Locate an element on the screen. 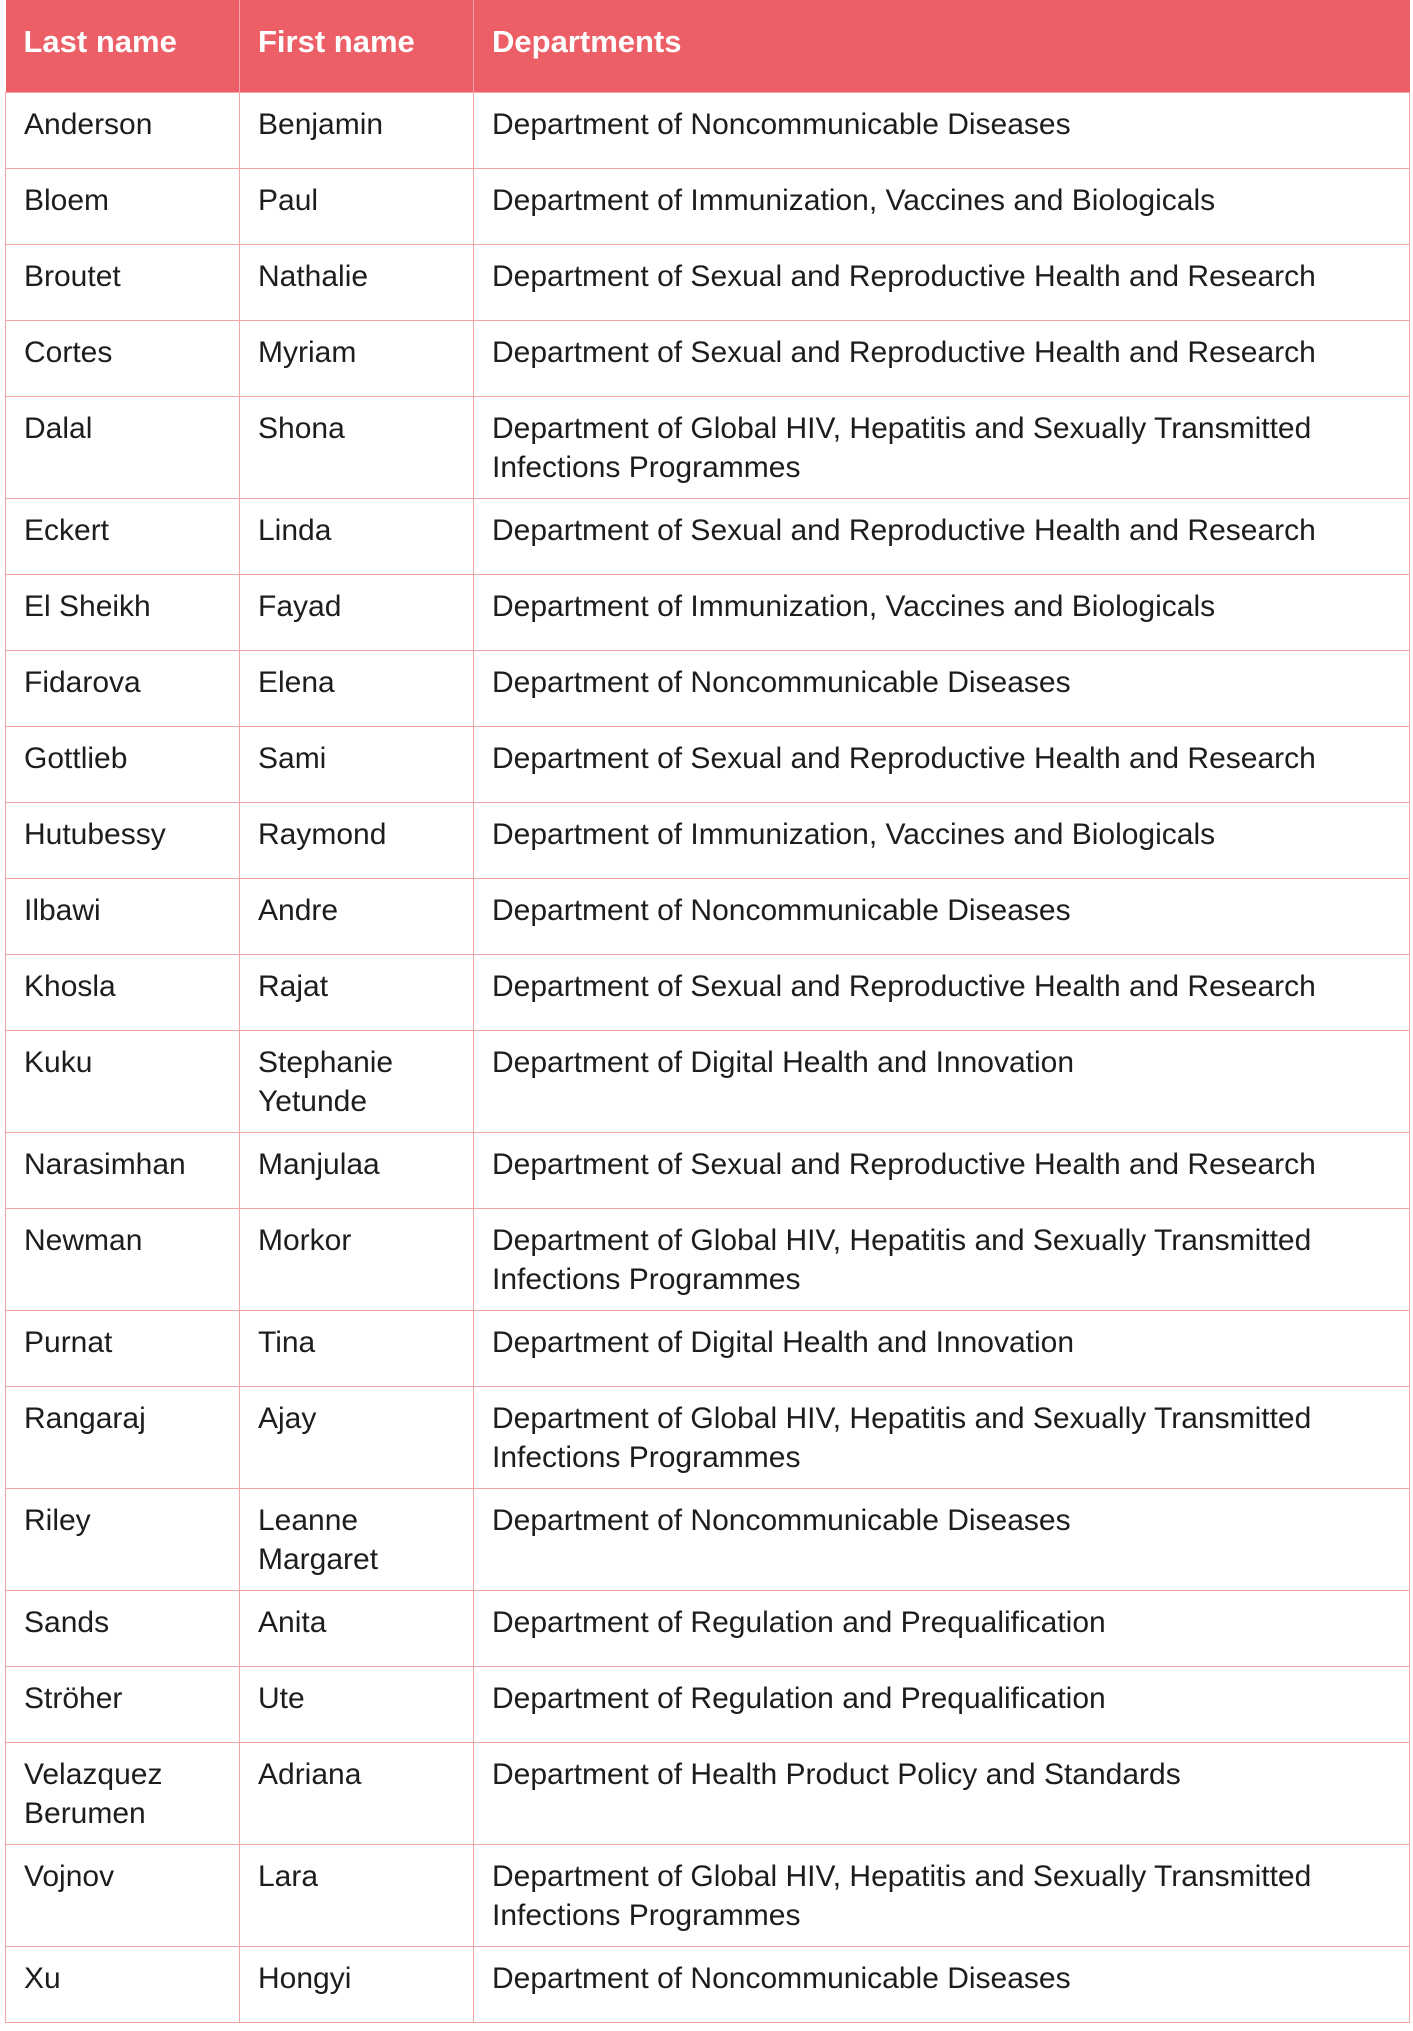 The height and width of the screenshot is (2031, 1413). cell-last-name: Narasimhan is located at coordinates (122, 1170).